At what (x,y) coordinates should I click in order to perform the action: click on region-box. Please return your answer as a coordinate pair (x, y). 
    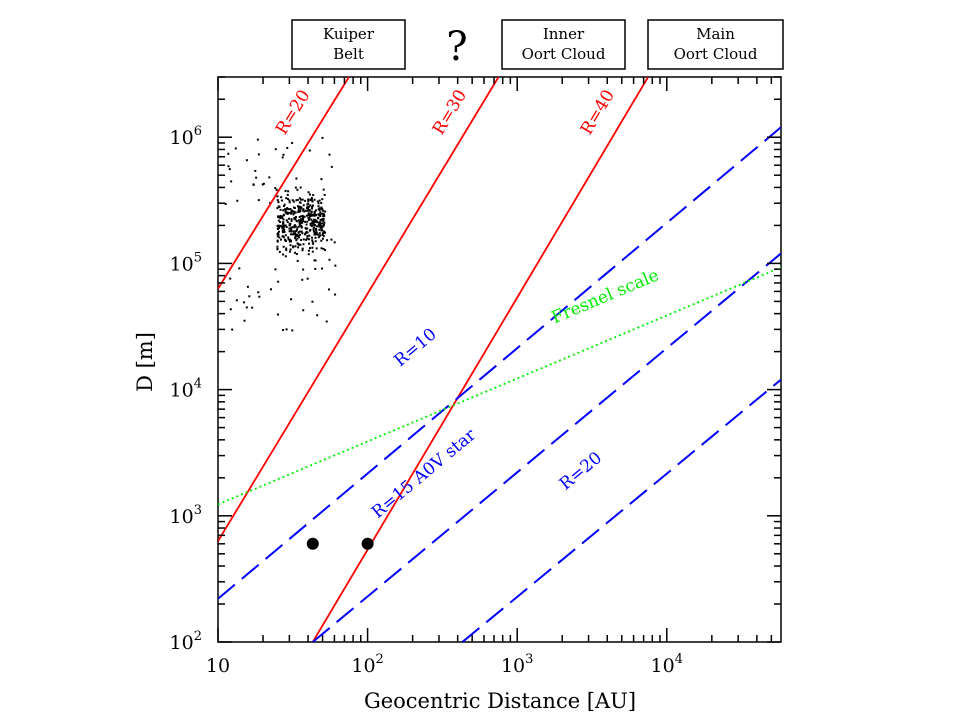
    Looking at the image, I should click on (348, 44).